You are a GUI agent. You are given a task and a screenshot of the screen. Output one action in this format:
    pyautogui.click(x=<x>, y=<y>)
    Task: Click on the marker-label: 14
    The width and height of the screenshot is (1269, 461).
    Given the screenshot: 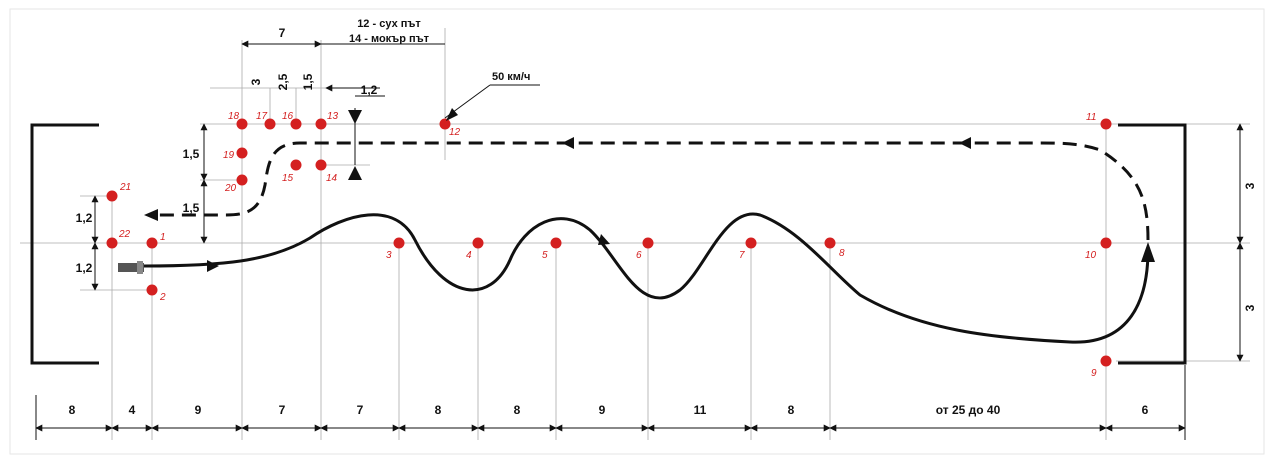 What is the action you would take?
    pyautogui.click(x=332, y=178)
    